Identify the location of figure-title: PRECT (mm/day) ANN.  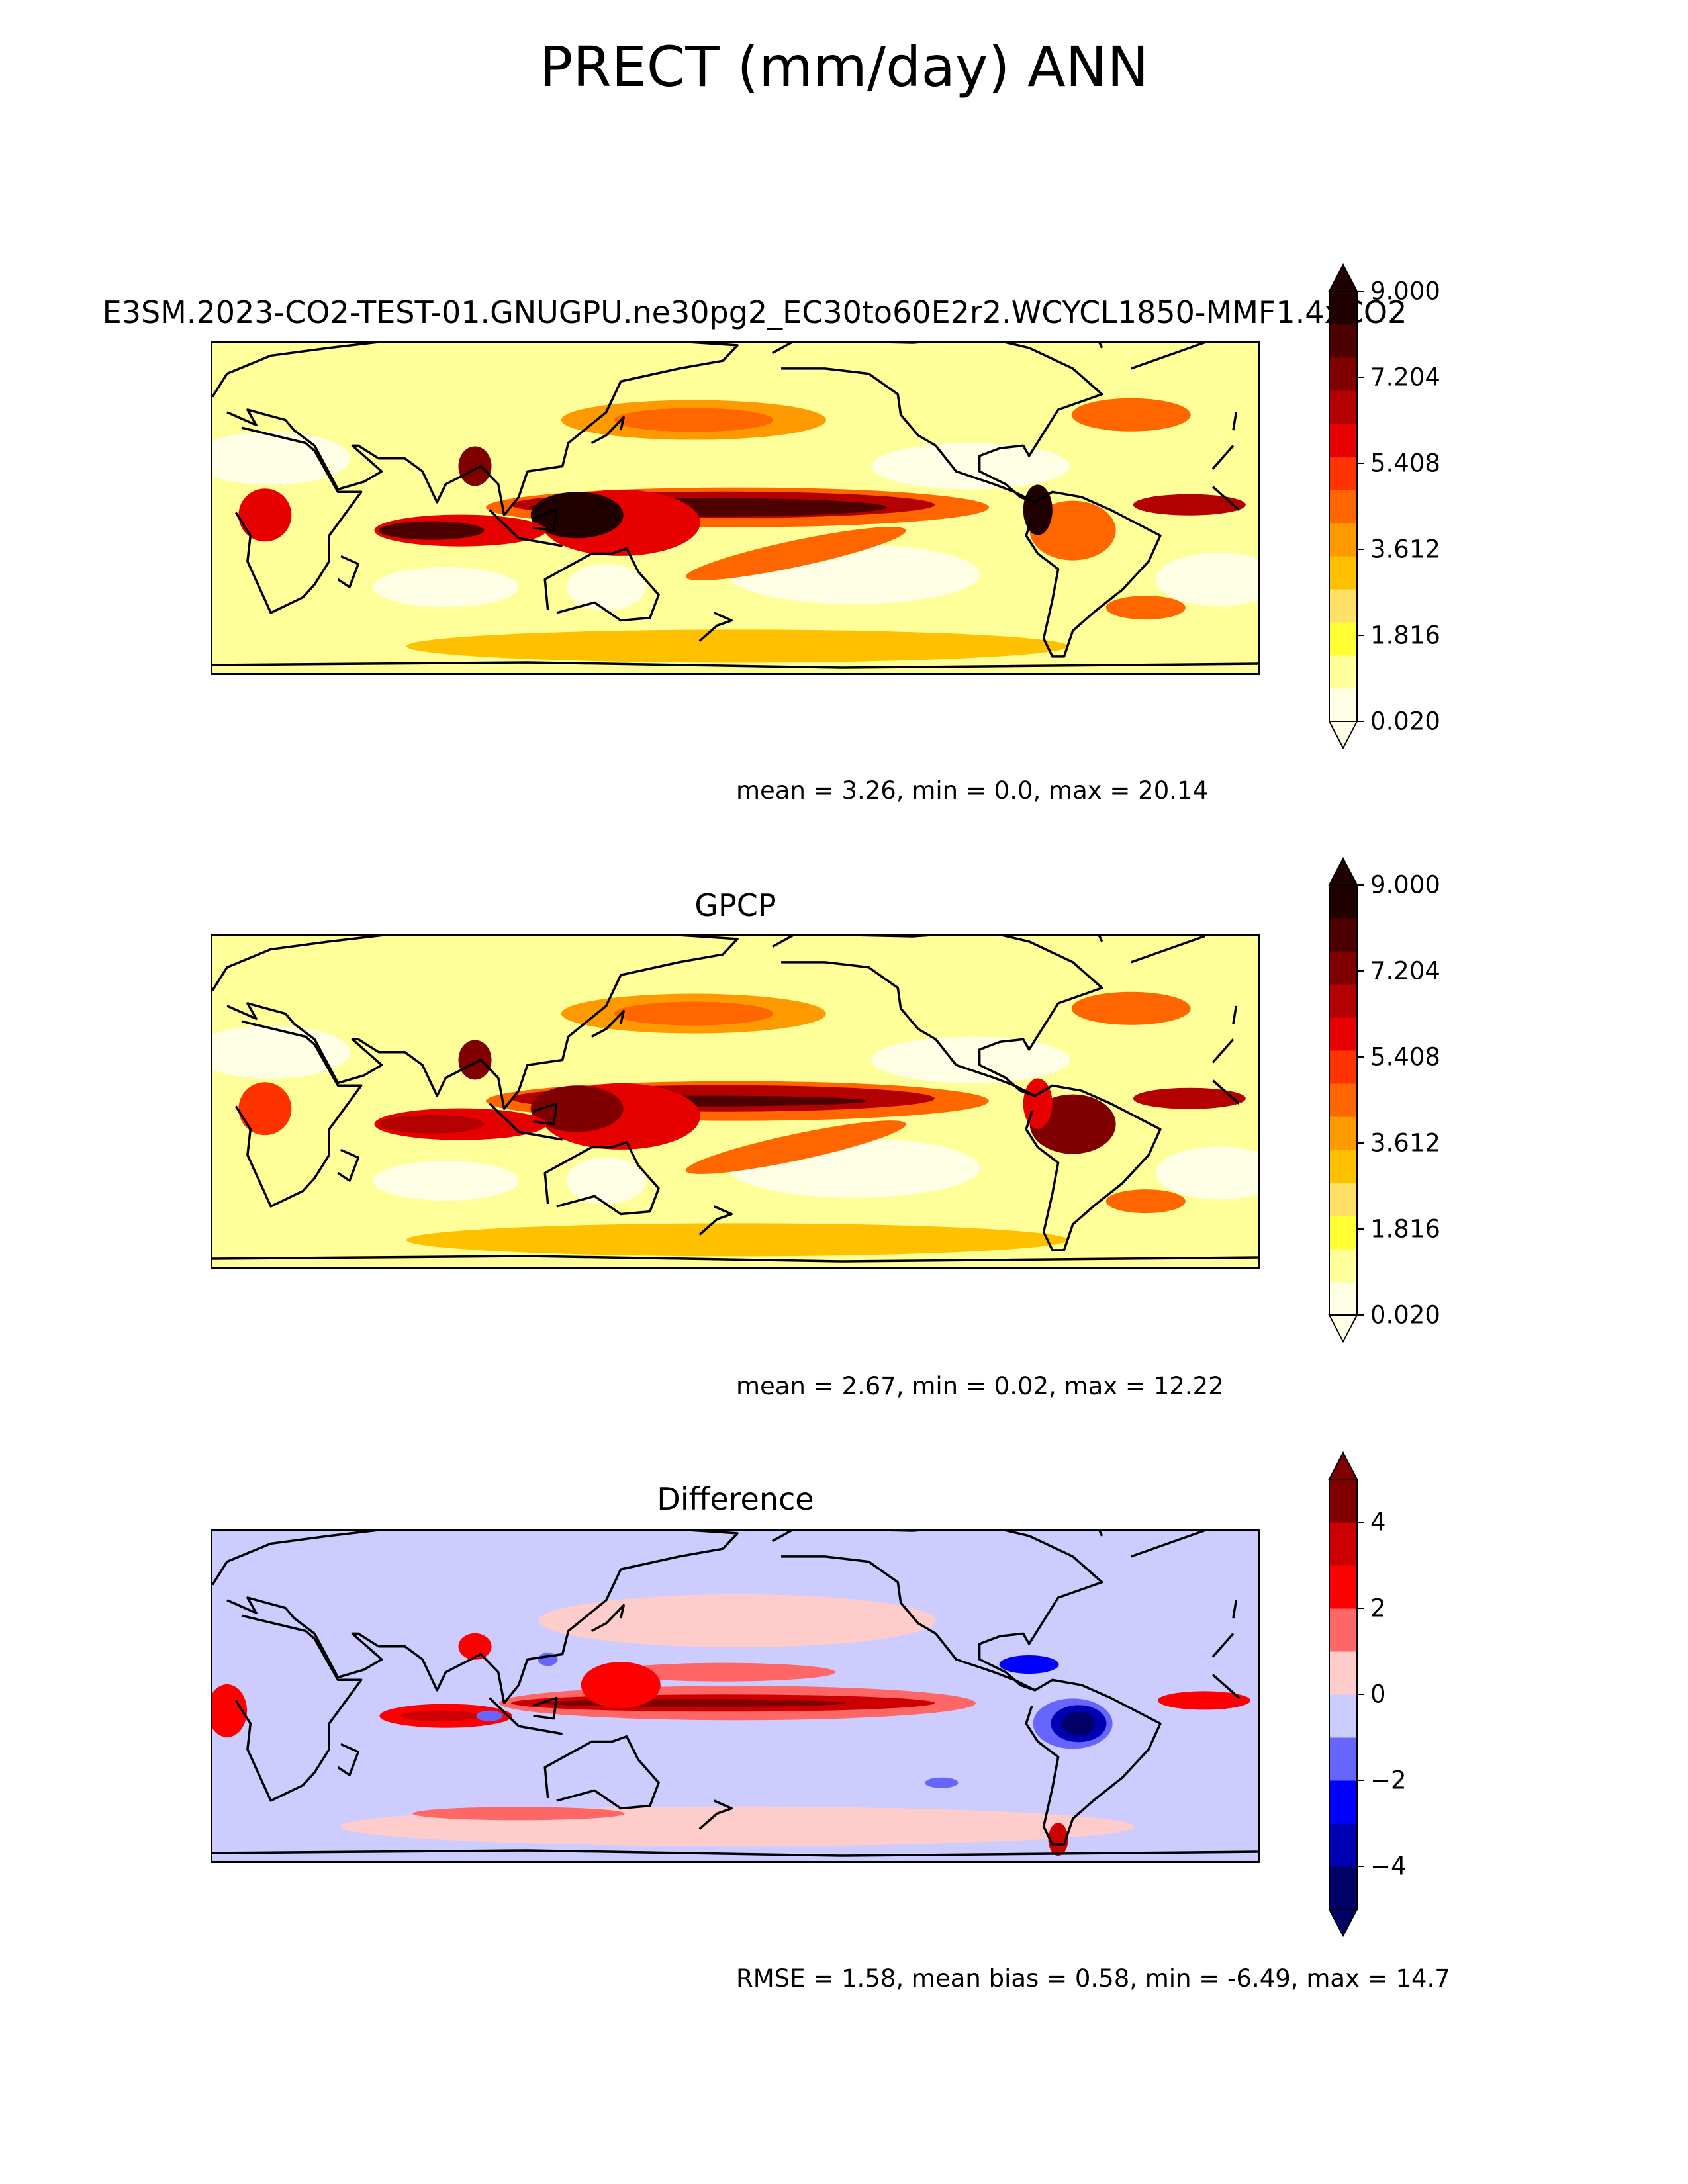
(844, 66).